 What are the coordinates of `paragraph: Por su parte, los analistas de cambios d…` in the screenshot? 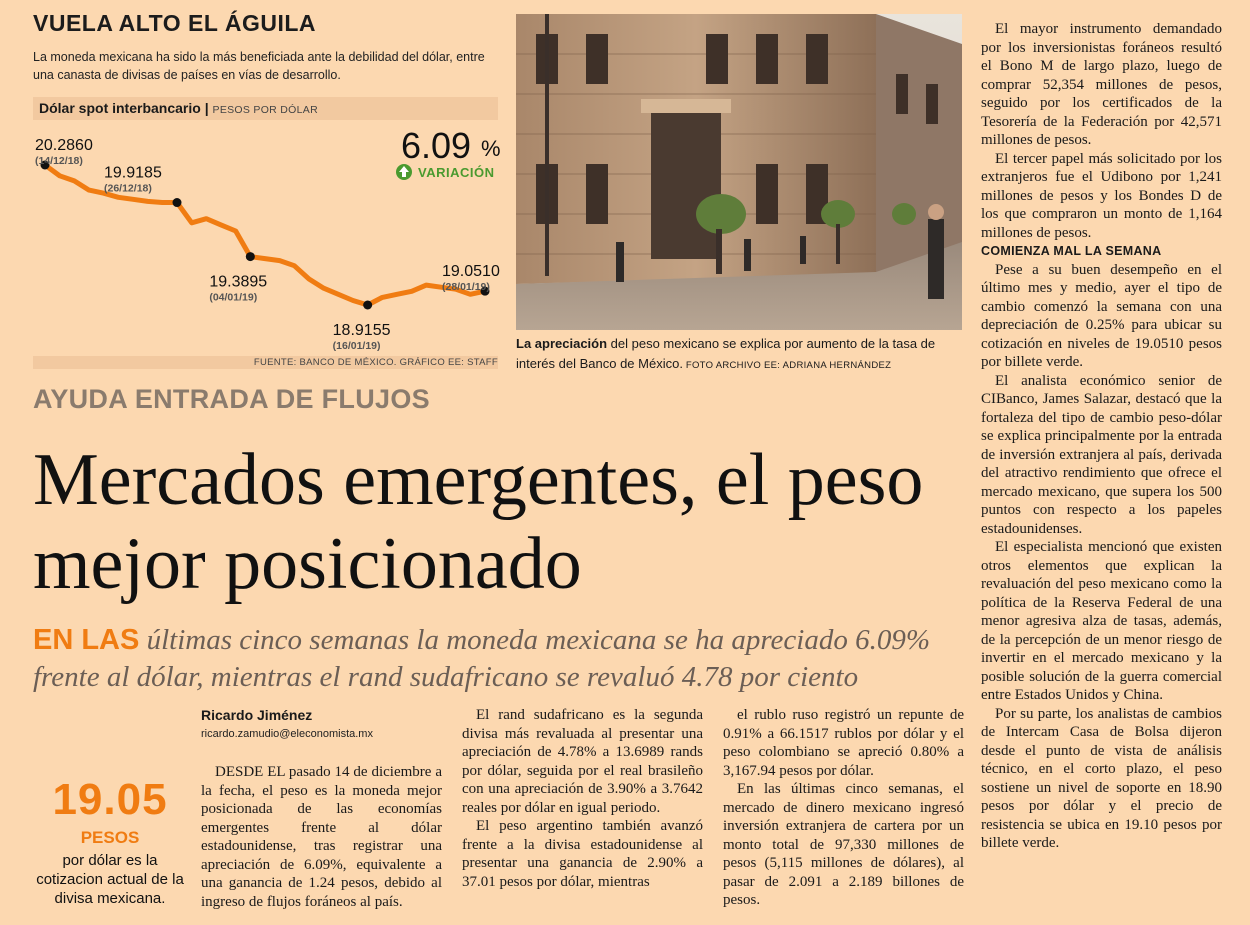 It's located at (1101, 778).